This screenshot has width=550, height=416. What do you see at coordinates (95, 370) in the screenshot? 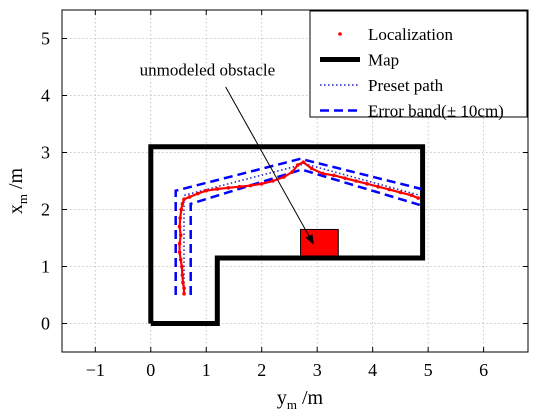
I see `x-tick-label: −1` at bounding box center [95, 370].